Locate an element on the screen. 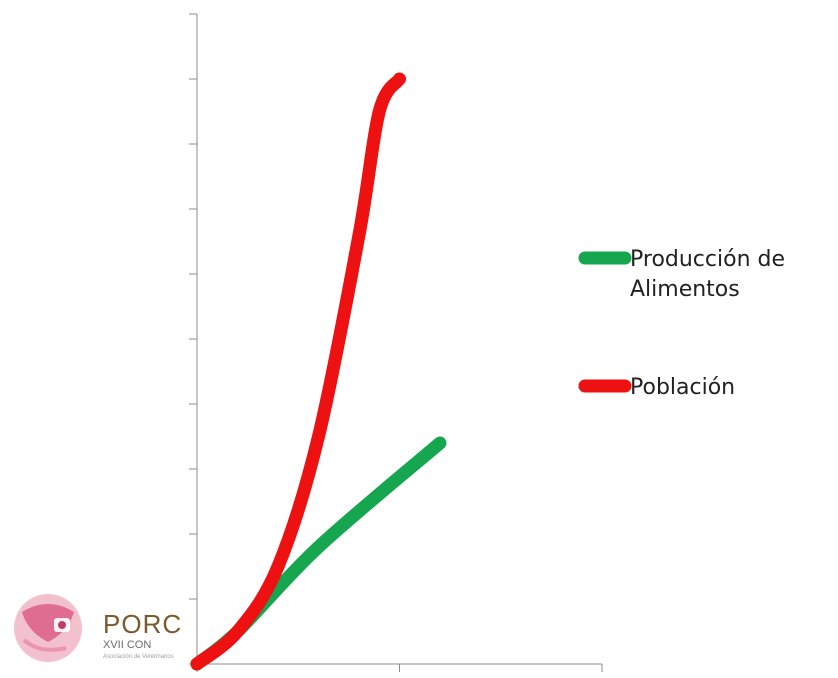 The height and width of the screenshot is (678, 838). legend-label: Población is located at coordinates (682, 387).